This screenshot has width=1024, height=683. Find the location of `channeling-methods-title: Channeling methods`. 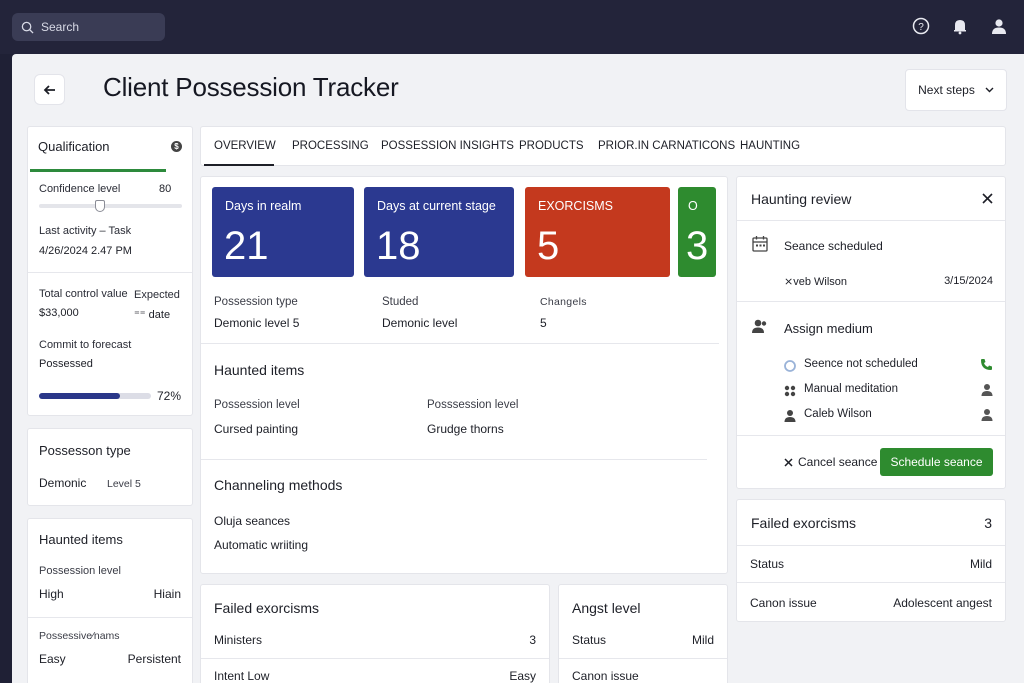

channeling-methods-title: Channeling methods is located at coordinates (278, 485).